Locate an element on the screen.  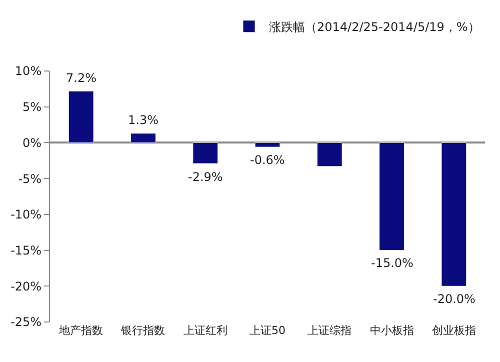
y-tick-label: -5% is located at coordinates (30, 179).